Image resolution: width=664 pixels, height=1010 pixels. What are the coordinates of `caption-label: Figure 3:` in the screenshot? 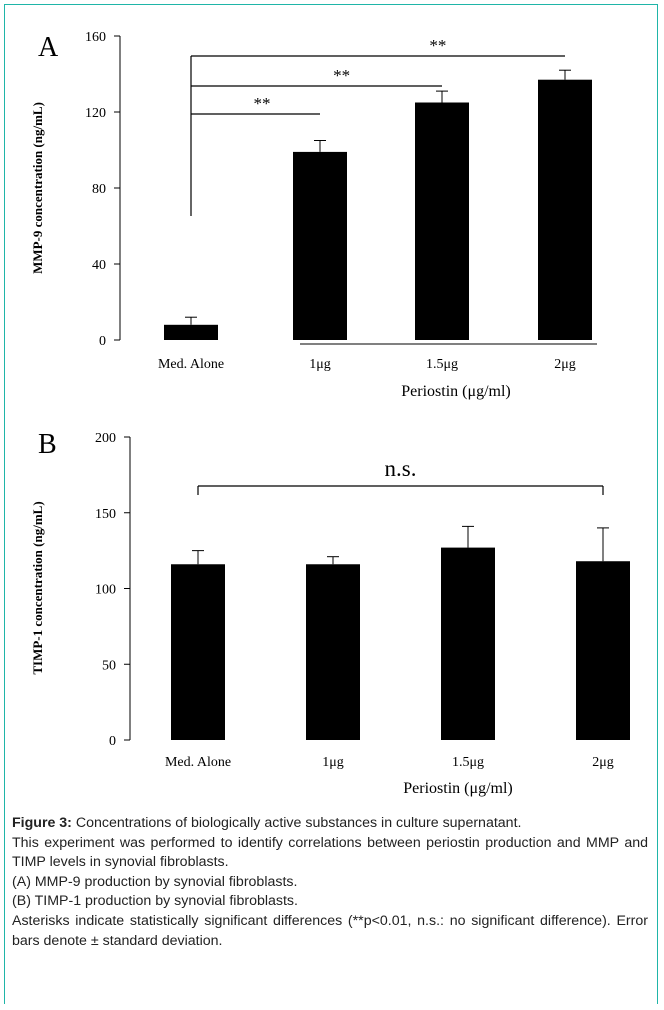 It's located at (42, 823).